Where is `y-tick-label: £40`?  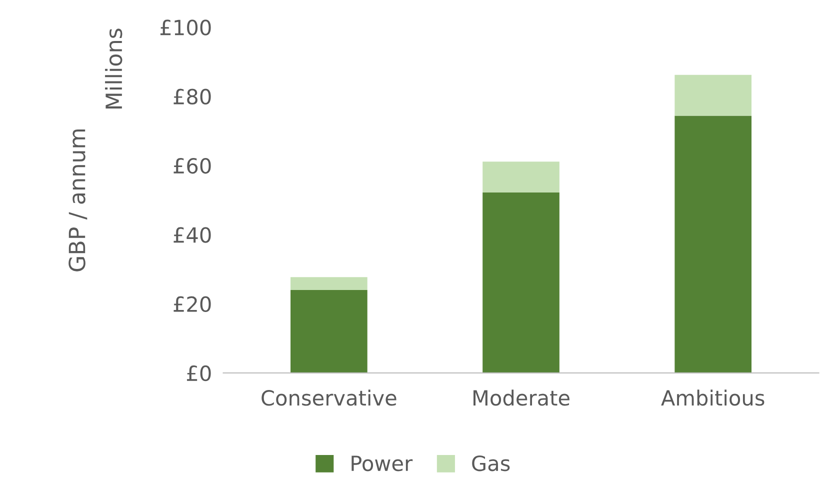
y-tick-label: £40 is located at coordinates (192, 235).